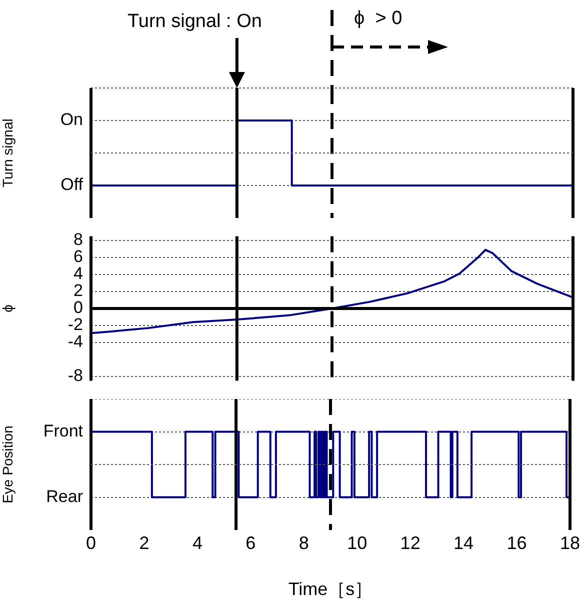 The height and width of the screenshot is (605, 583). Describe the element at coordinates (78, 256) in the screenshot. I see `y-tick-label: 6` at that location.